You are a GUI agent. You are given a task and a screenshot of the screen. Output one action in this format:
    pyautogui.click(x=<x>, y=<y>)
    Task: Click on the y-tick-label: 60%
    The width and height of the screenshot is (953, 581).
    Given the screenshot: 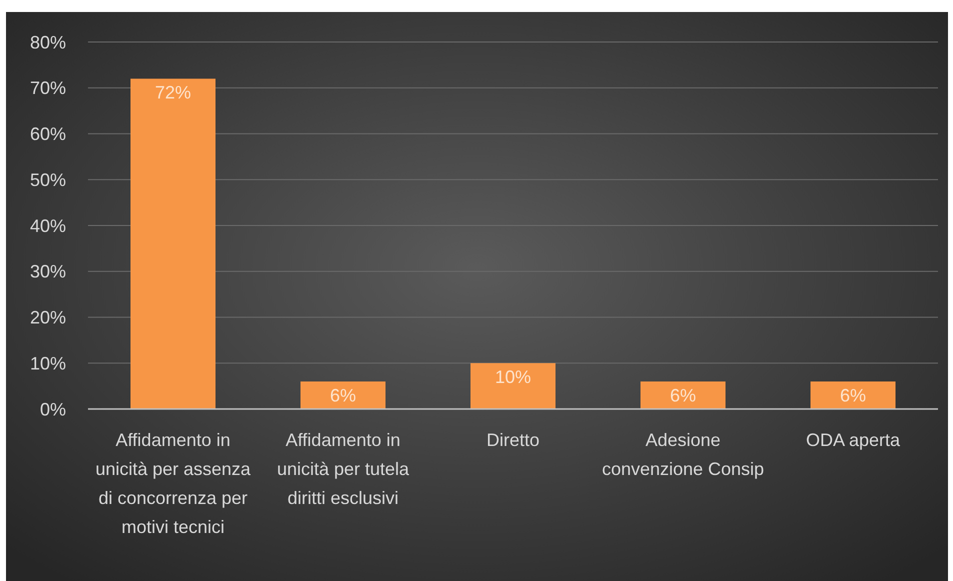 What is the action you would take?
    pyautogui.click(x=48, y=134)
    